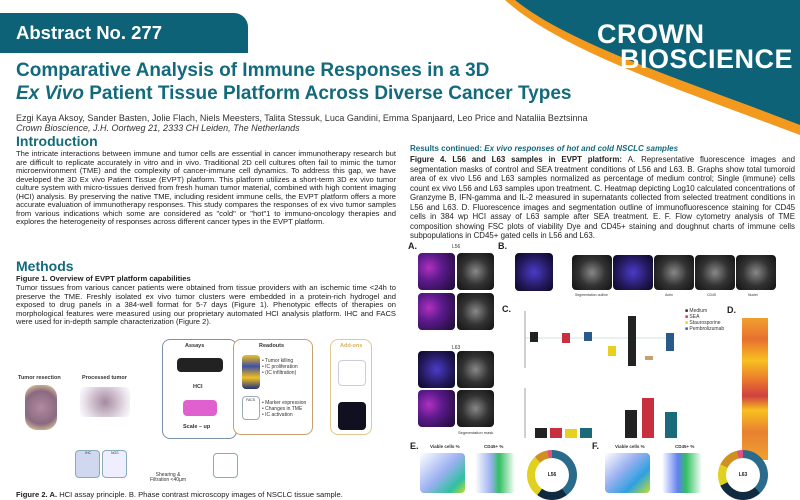  I want to click on header-banner, so click(652, 67).